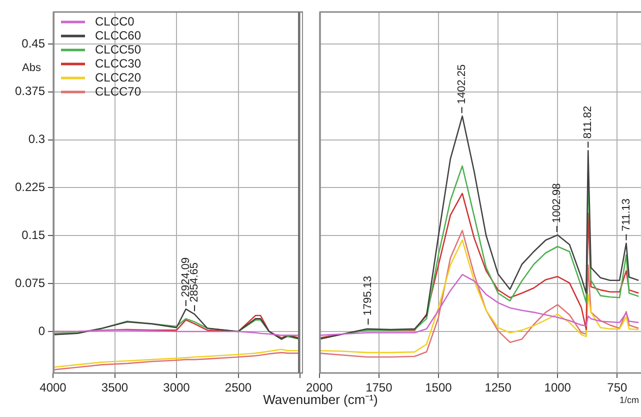 The width and height of the screenshot is (641, 417). What do you see at coordinates (629, 399) in the screenshot?
I see `text: 1/cm` at bounding box center [629, 399].